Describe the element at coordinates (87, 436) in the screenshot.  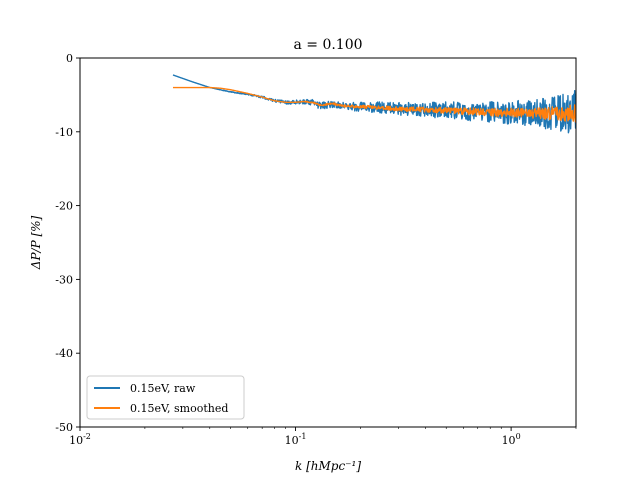
I see `x-tick-label-exp: -2` at that location.